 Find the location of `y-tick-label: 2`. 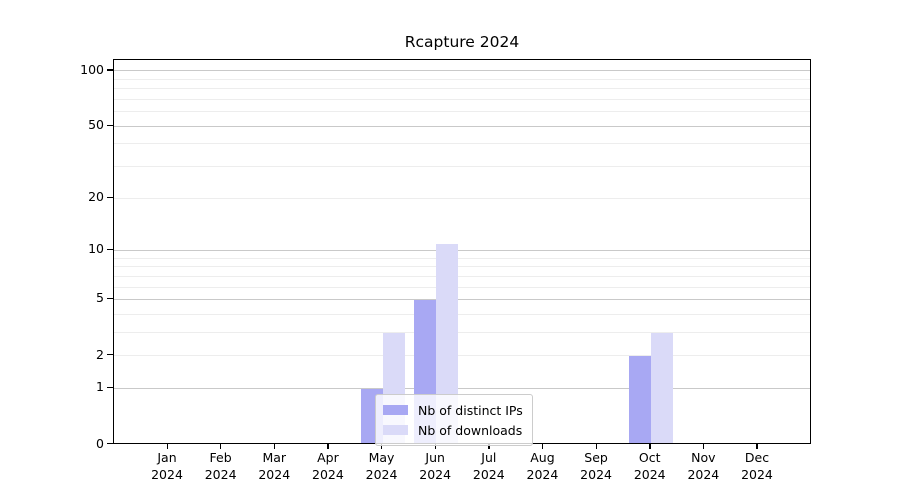

y-tick-label: 2 is located at coordinates (100, 354).